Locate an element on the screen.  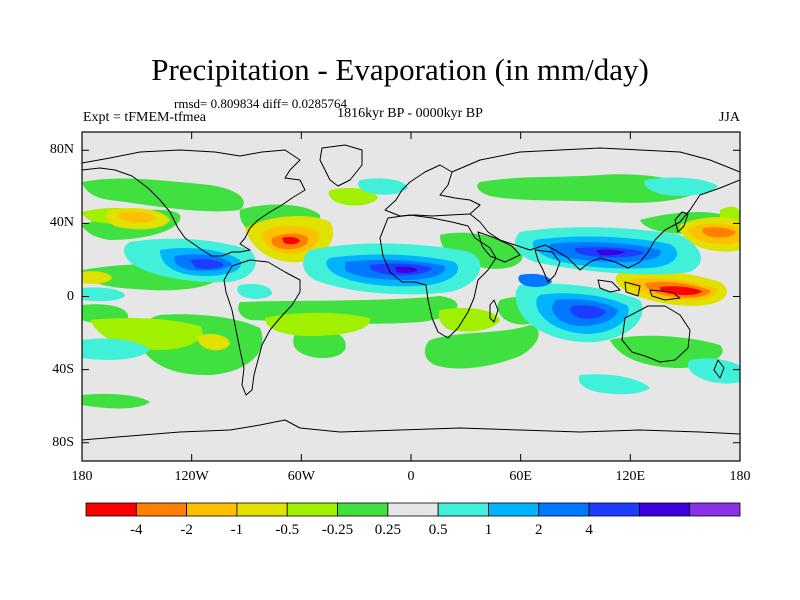
period-label: 1816kyr BP - 0000kyr BP is located at coordinates (410, 113).